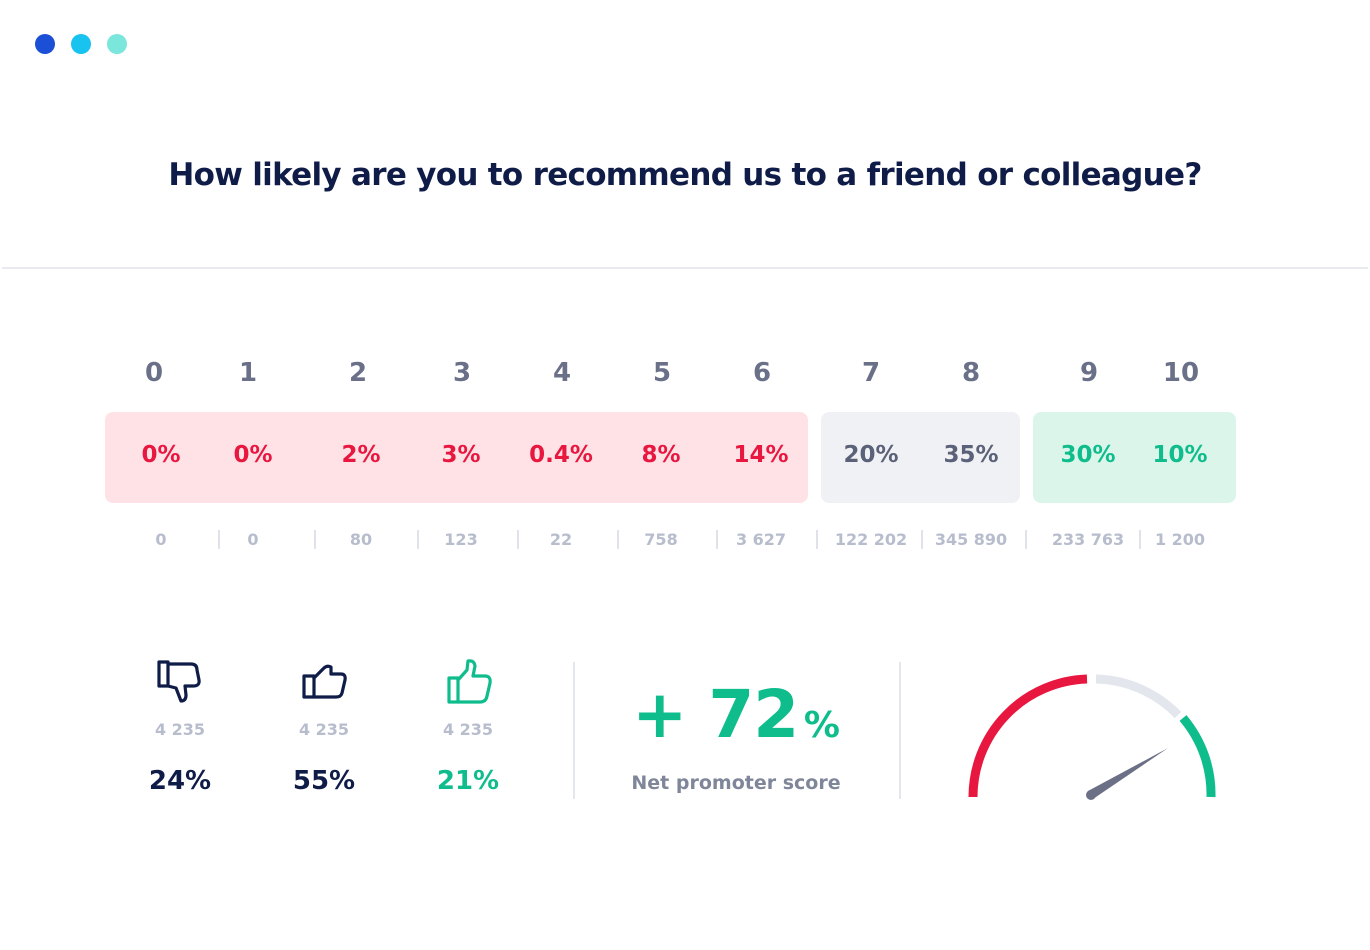  Describe the element at coordinates (561, 539) in the screenshot. I see `score-count-4: 22` at that location.